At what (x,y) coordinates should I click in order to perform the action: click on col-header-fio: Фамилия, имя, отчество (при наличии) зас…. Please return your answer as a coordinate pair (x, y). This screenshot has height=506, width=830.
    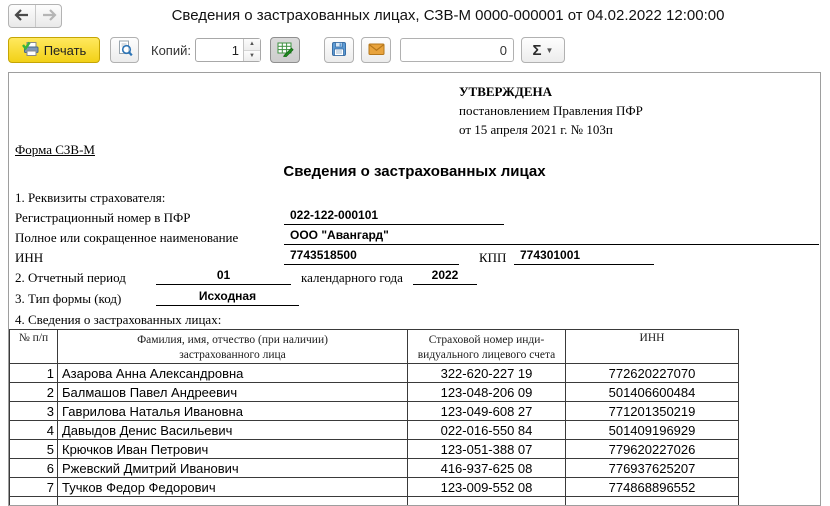
    Looking at the image, I should click on (232, 346).